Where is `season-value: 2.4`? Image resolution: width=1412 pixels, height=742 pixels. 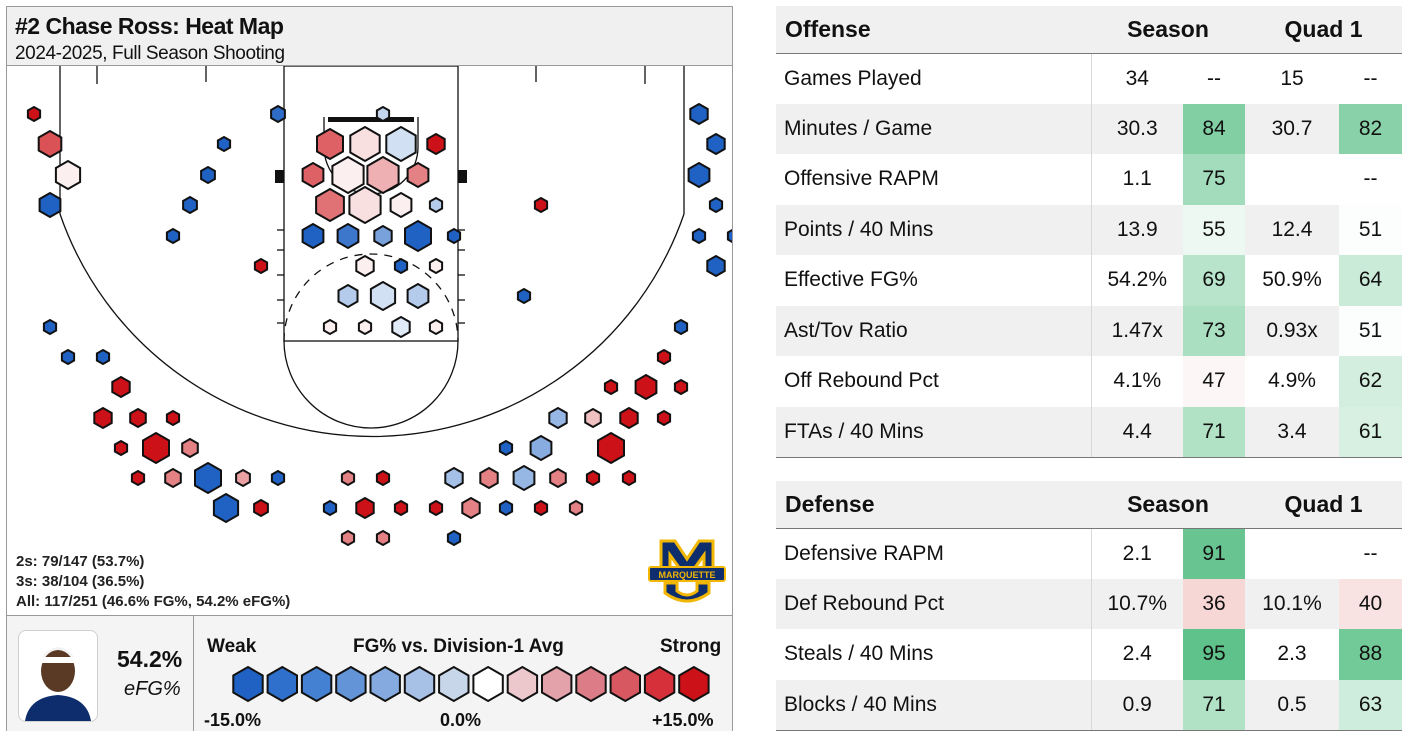 season-value: 2.4 is located at coordinates (1137, 654).